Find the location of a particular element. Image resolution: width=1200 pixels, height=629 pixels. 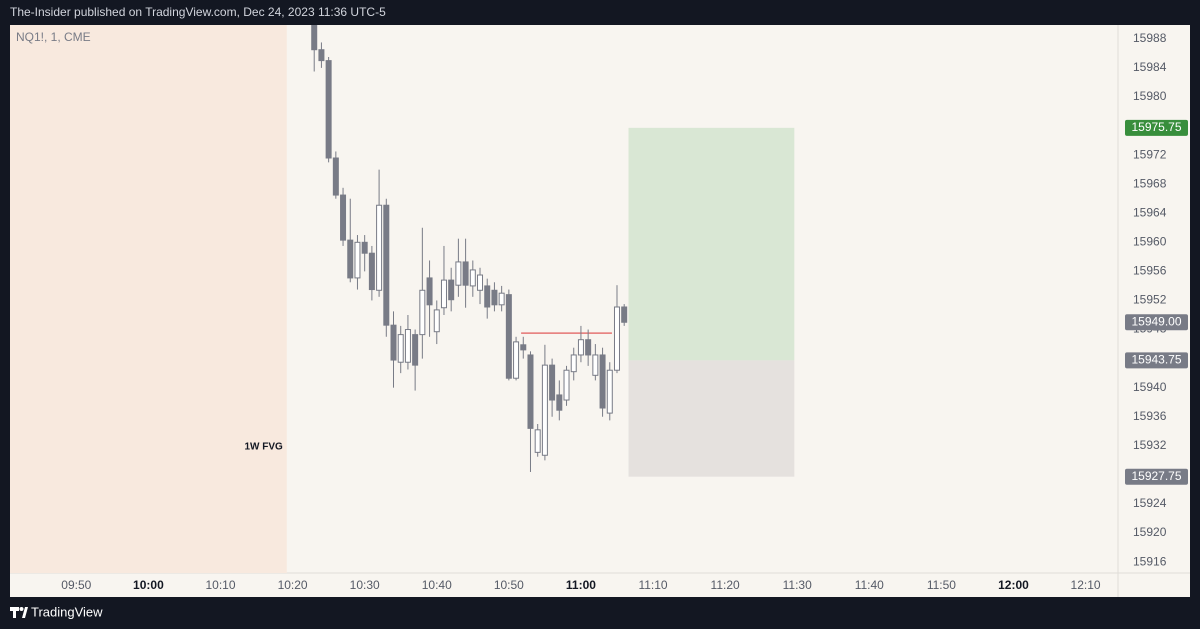

y-tick-label: 15956 is located at coordinates (1150, 271).